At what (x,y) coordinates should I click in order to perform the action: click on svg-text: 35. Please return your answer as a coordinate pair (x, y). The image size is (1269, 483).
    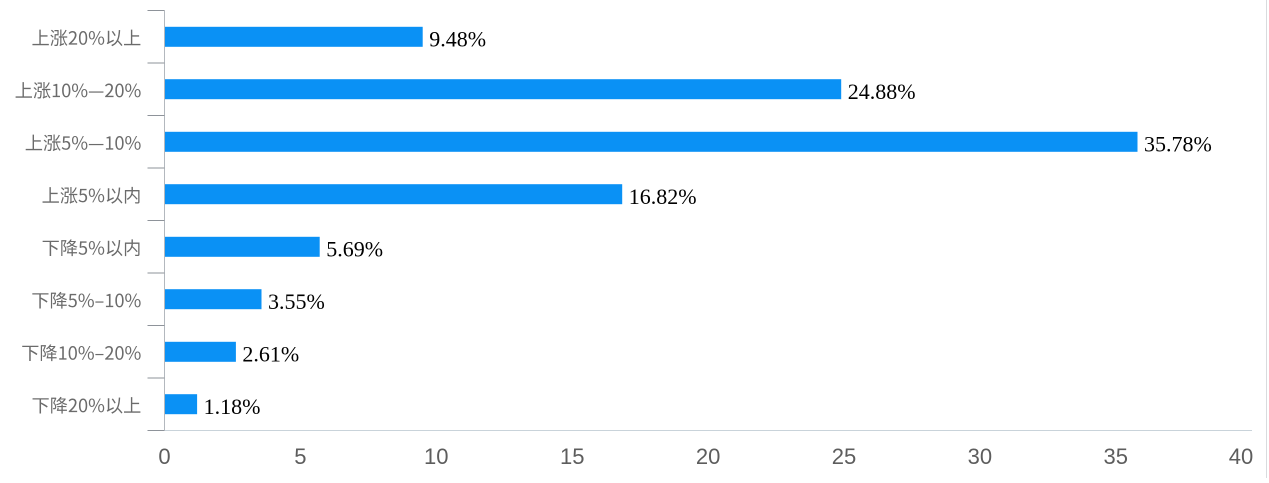
    Looking at the image, I should click on (1116, 456).